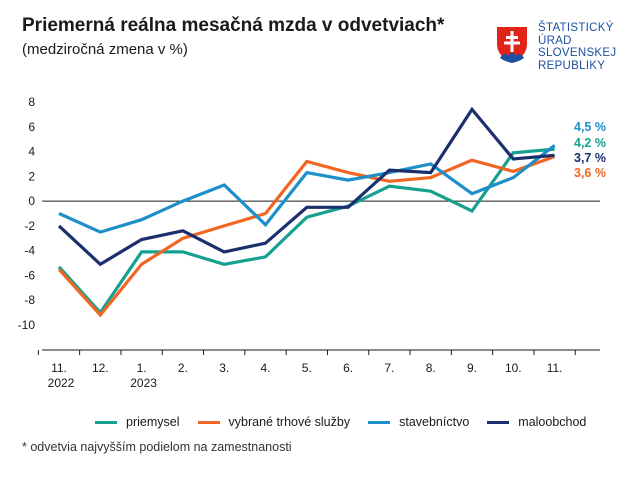 This screenshot has height=480, width=627. Describe the element at coordinates (590, 143) in the screenshot. I see `series-end-label: 4,2 %` at that location.